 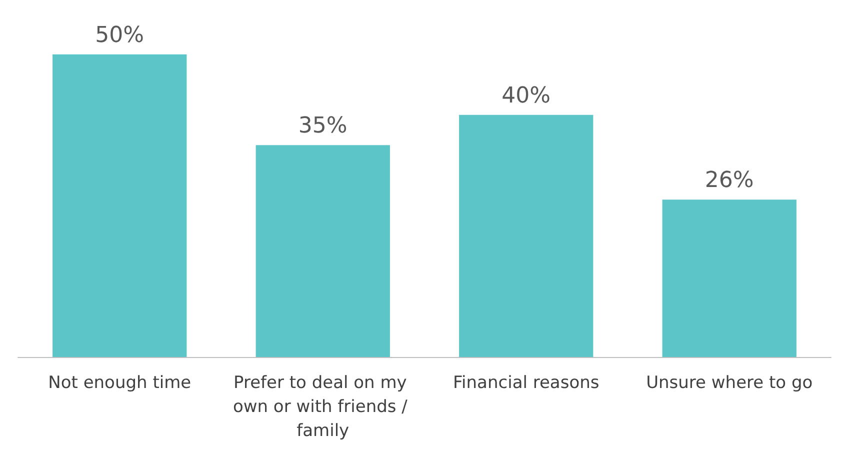 What do you see at coordinates (729, 383) in the screenshot?
I see `x-tick-label: Unsure where to go` at bounding box center [729, 383].